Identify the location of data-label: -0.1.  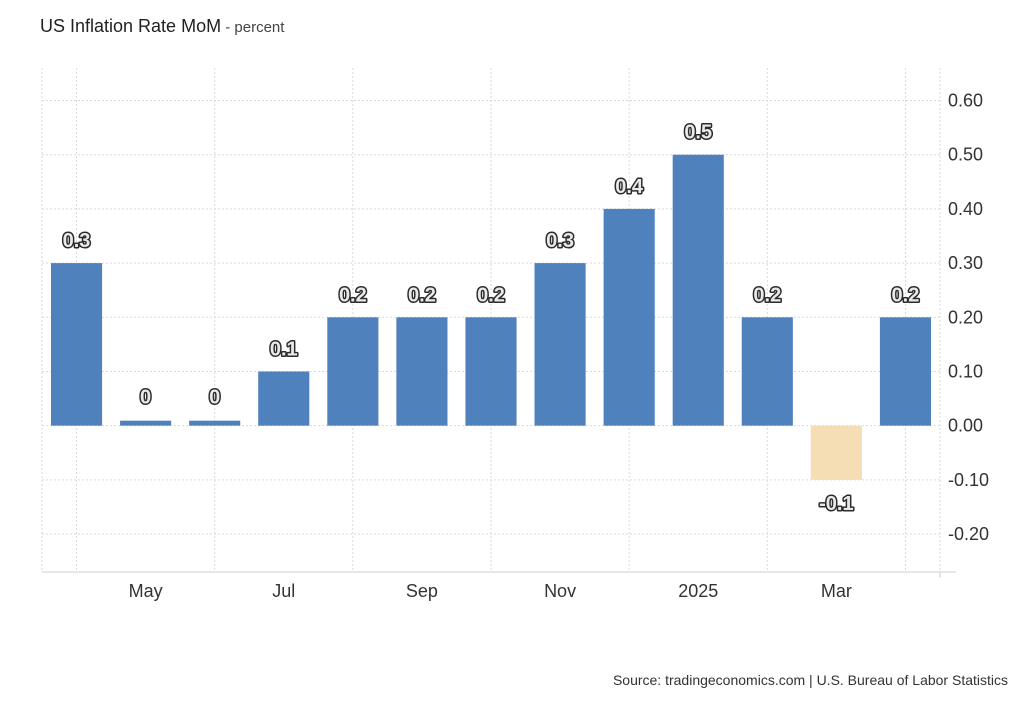
(836, 504).